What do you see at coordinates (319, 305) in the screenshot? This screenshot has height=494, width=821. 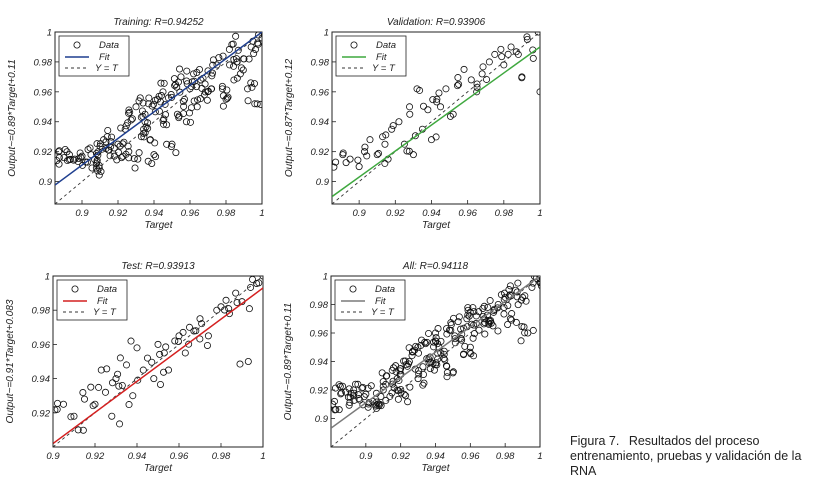 I see `y-tick-label: 0.98` at bounding box center [319, 305].